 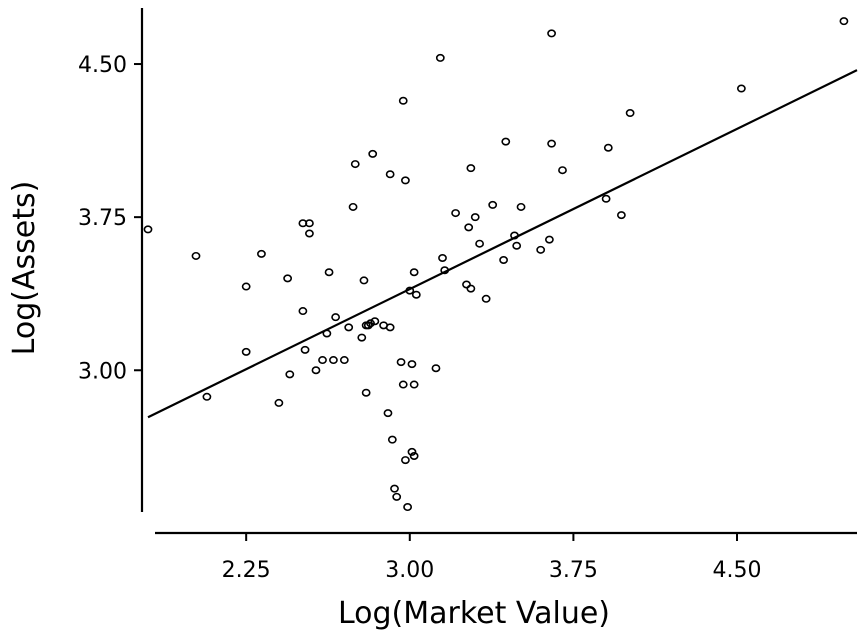 I want to click on y-axis-title: Log(Assets), so click(x=24, y=268).